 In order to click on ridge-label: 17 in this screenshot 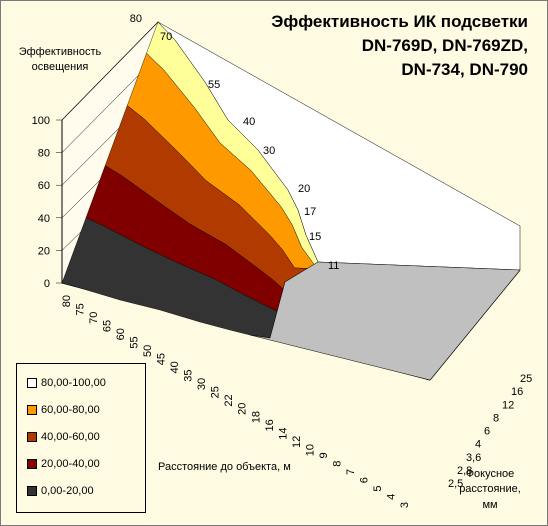, I will do `click(310, 212)`.